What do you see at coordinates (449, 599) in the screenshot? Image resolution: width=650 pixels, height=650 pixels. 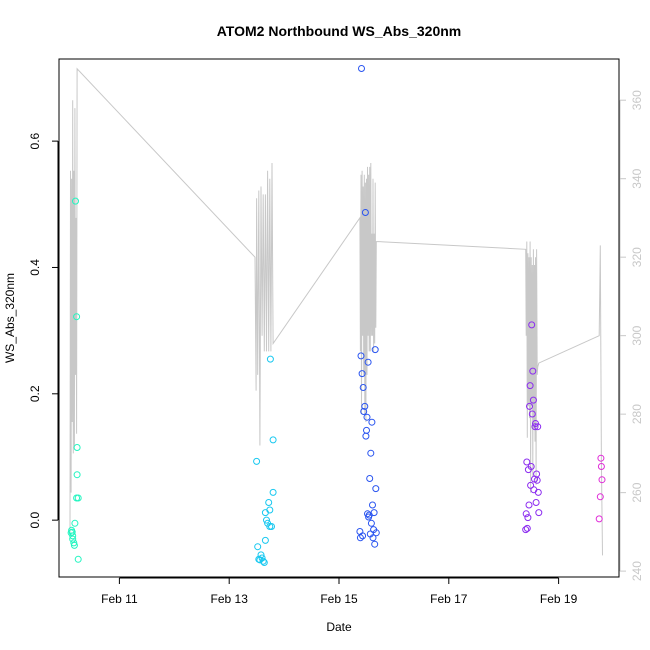 I see `x-tick-label-4: Feb 17` at bounding box center [449, 599].